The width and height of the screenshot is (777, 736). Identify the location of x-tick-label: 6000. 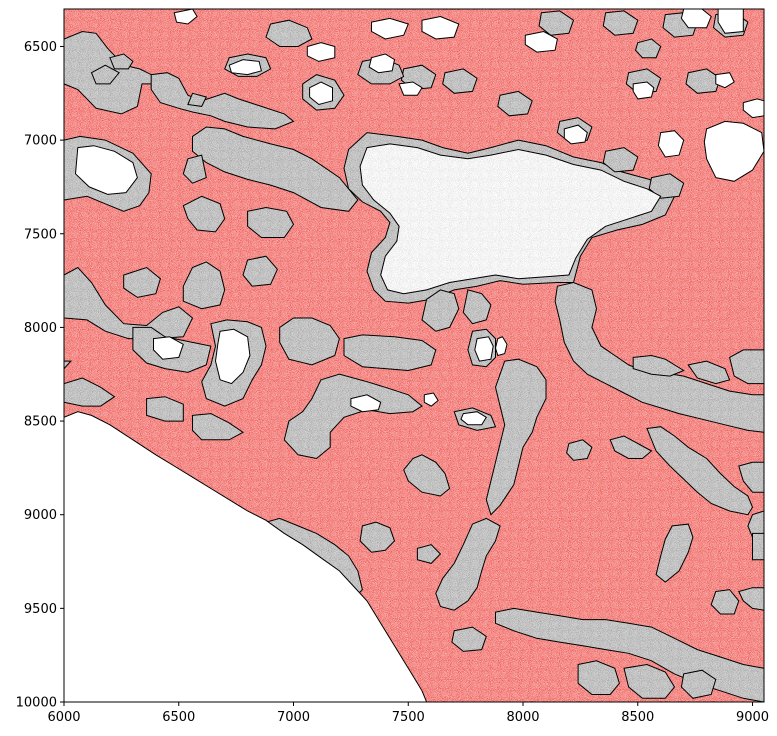
(63, 717).